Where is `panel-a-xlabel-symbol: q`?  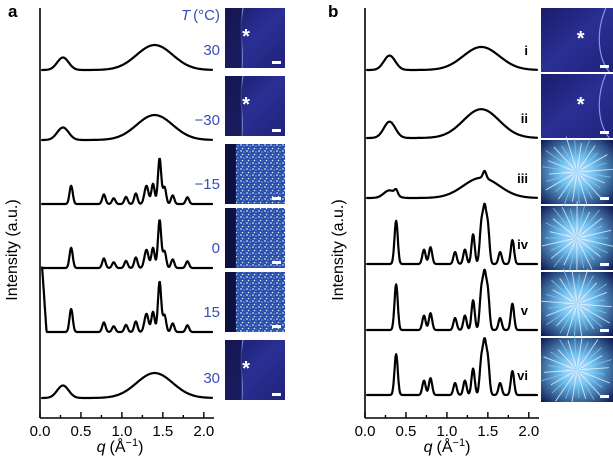 panel-a-xlabel-symbol: q is located at coordinates (101, 447).